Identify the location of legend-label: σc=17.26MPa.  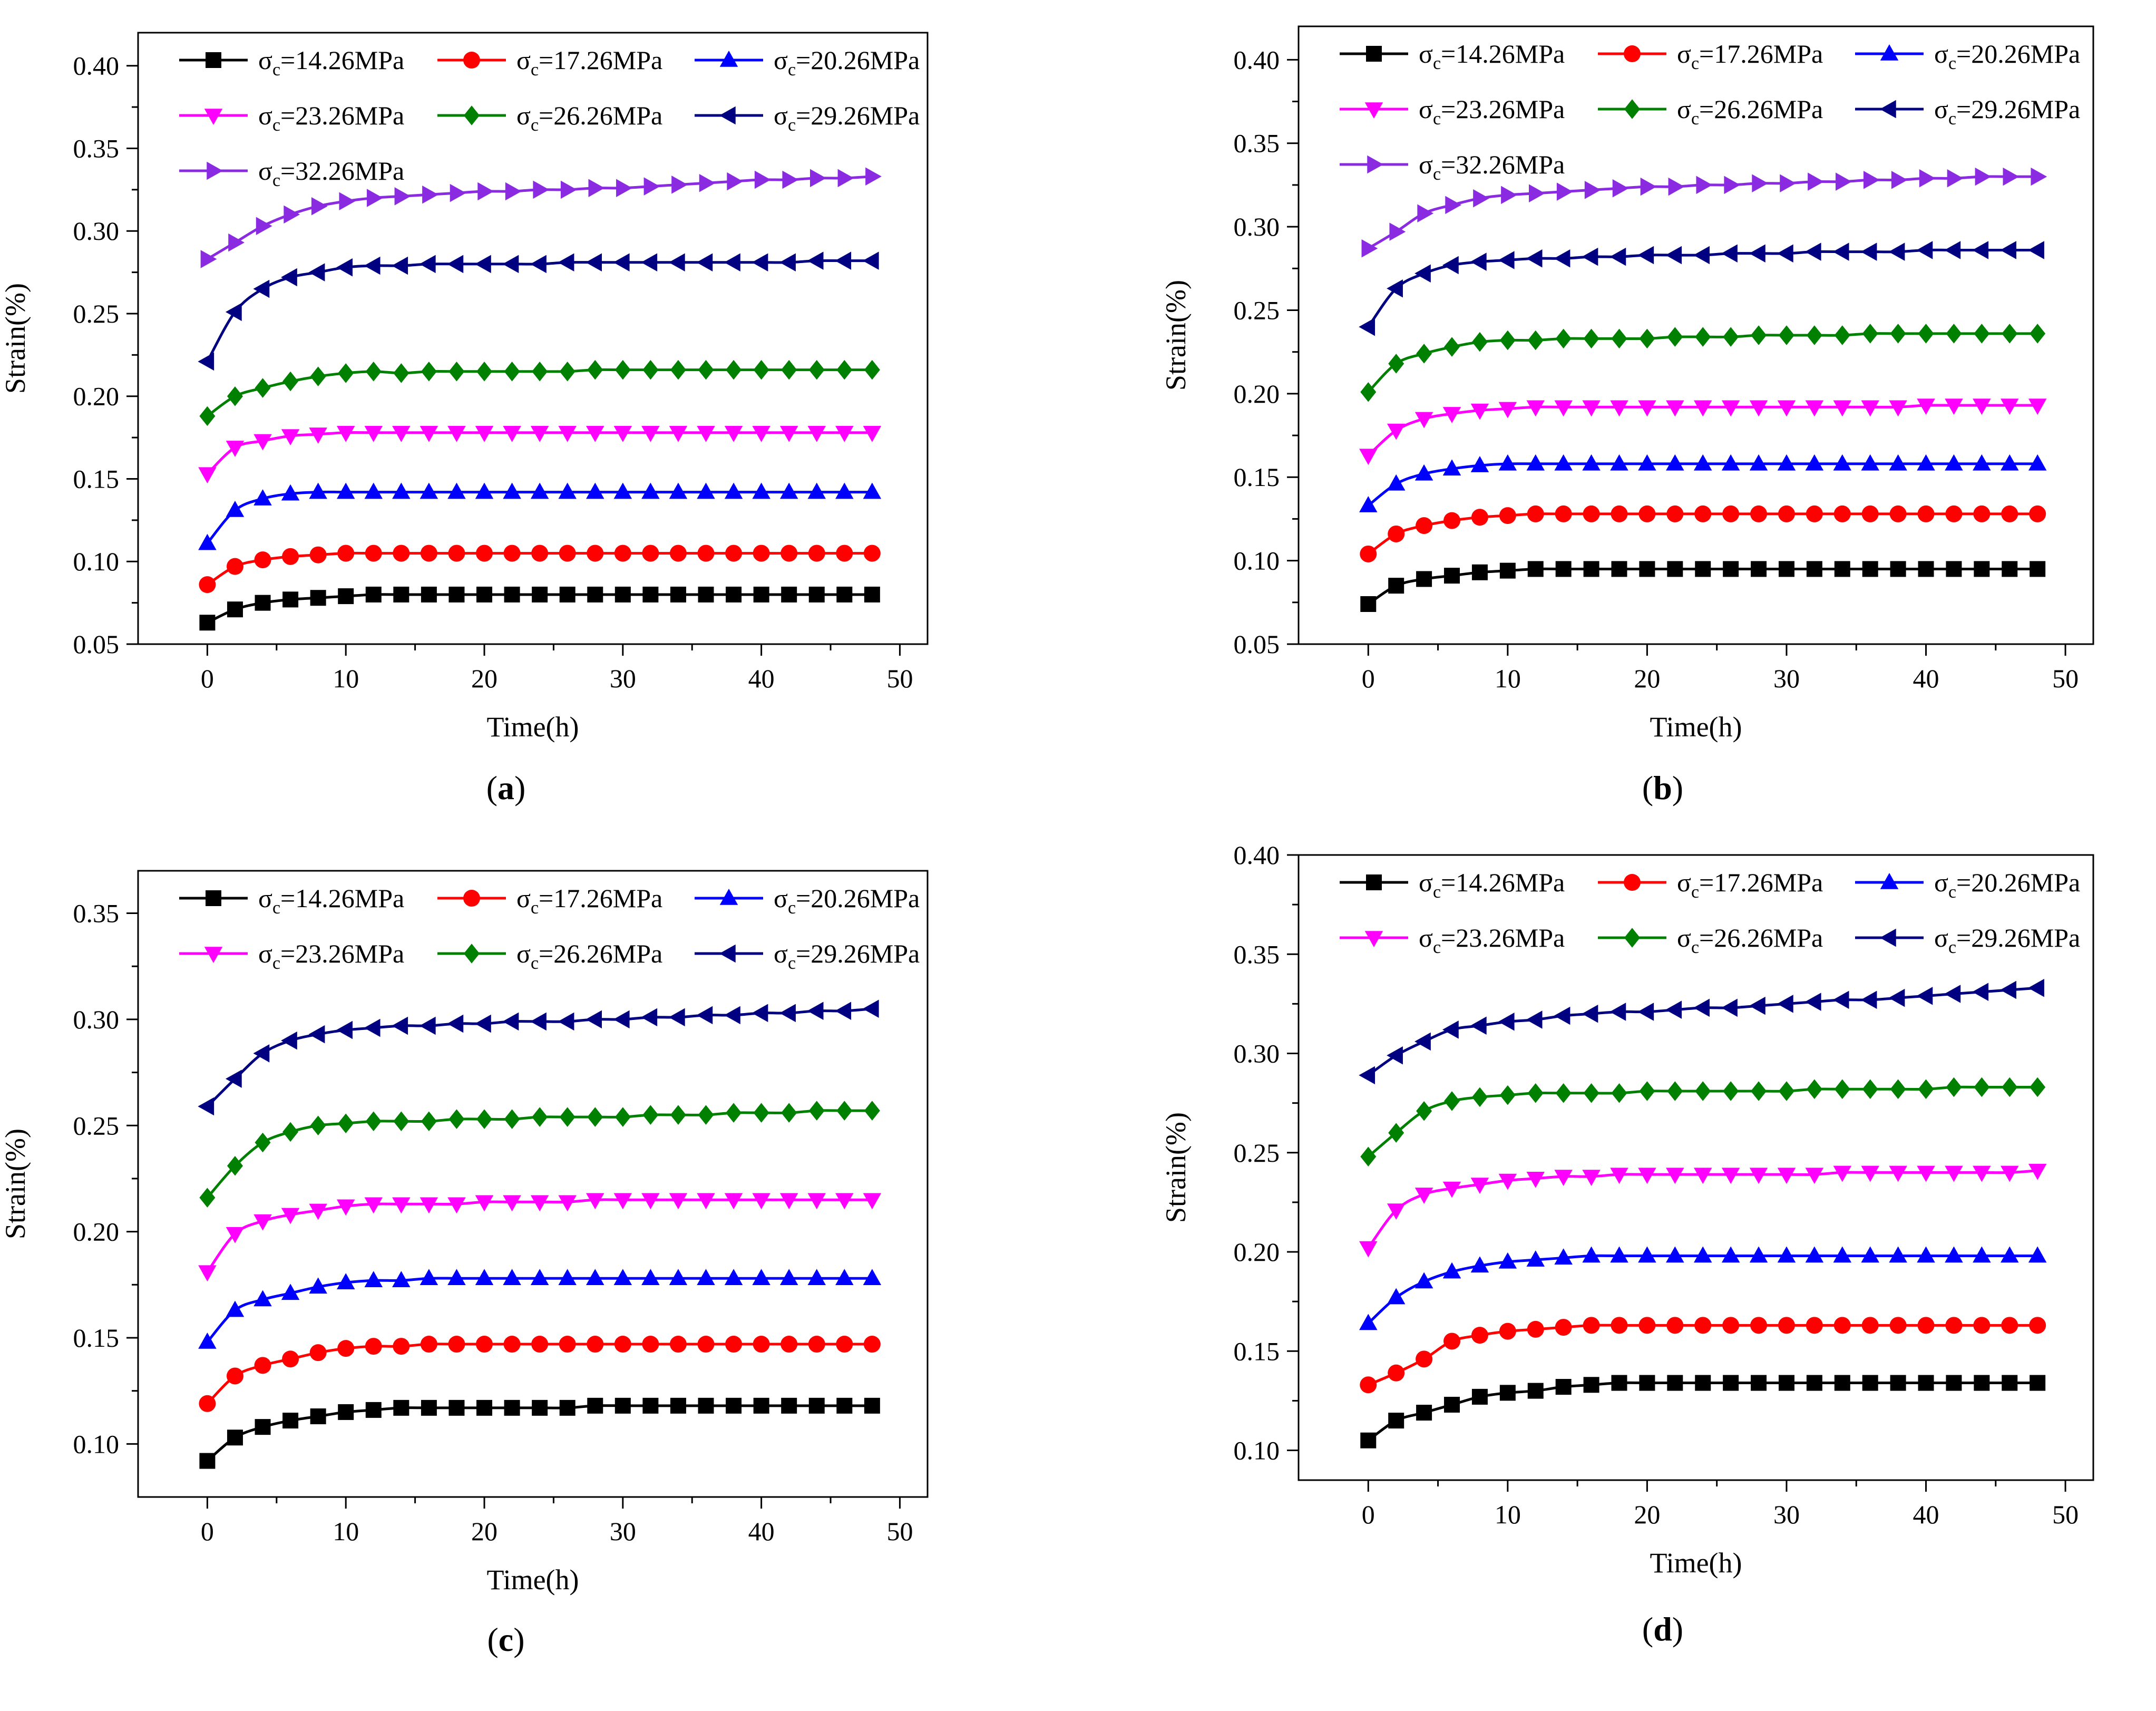
(589, 900).